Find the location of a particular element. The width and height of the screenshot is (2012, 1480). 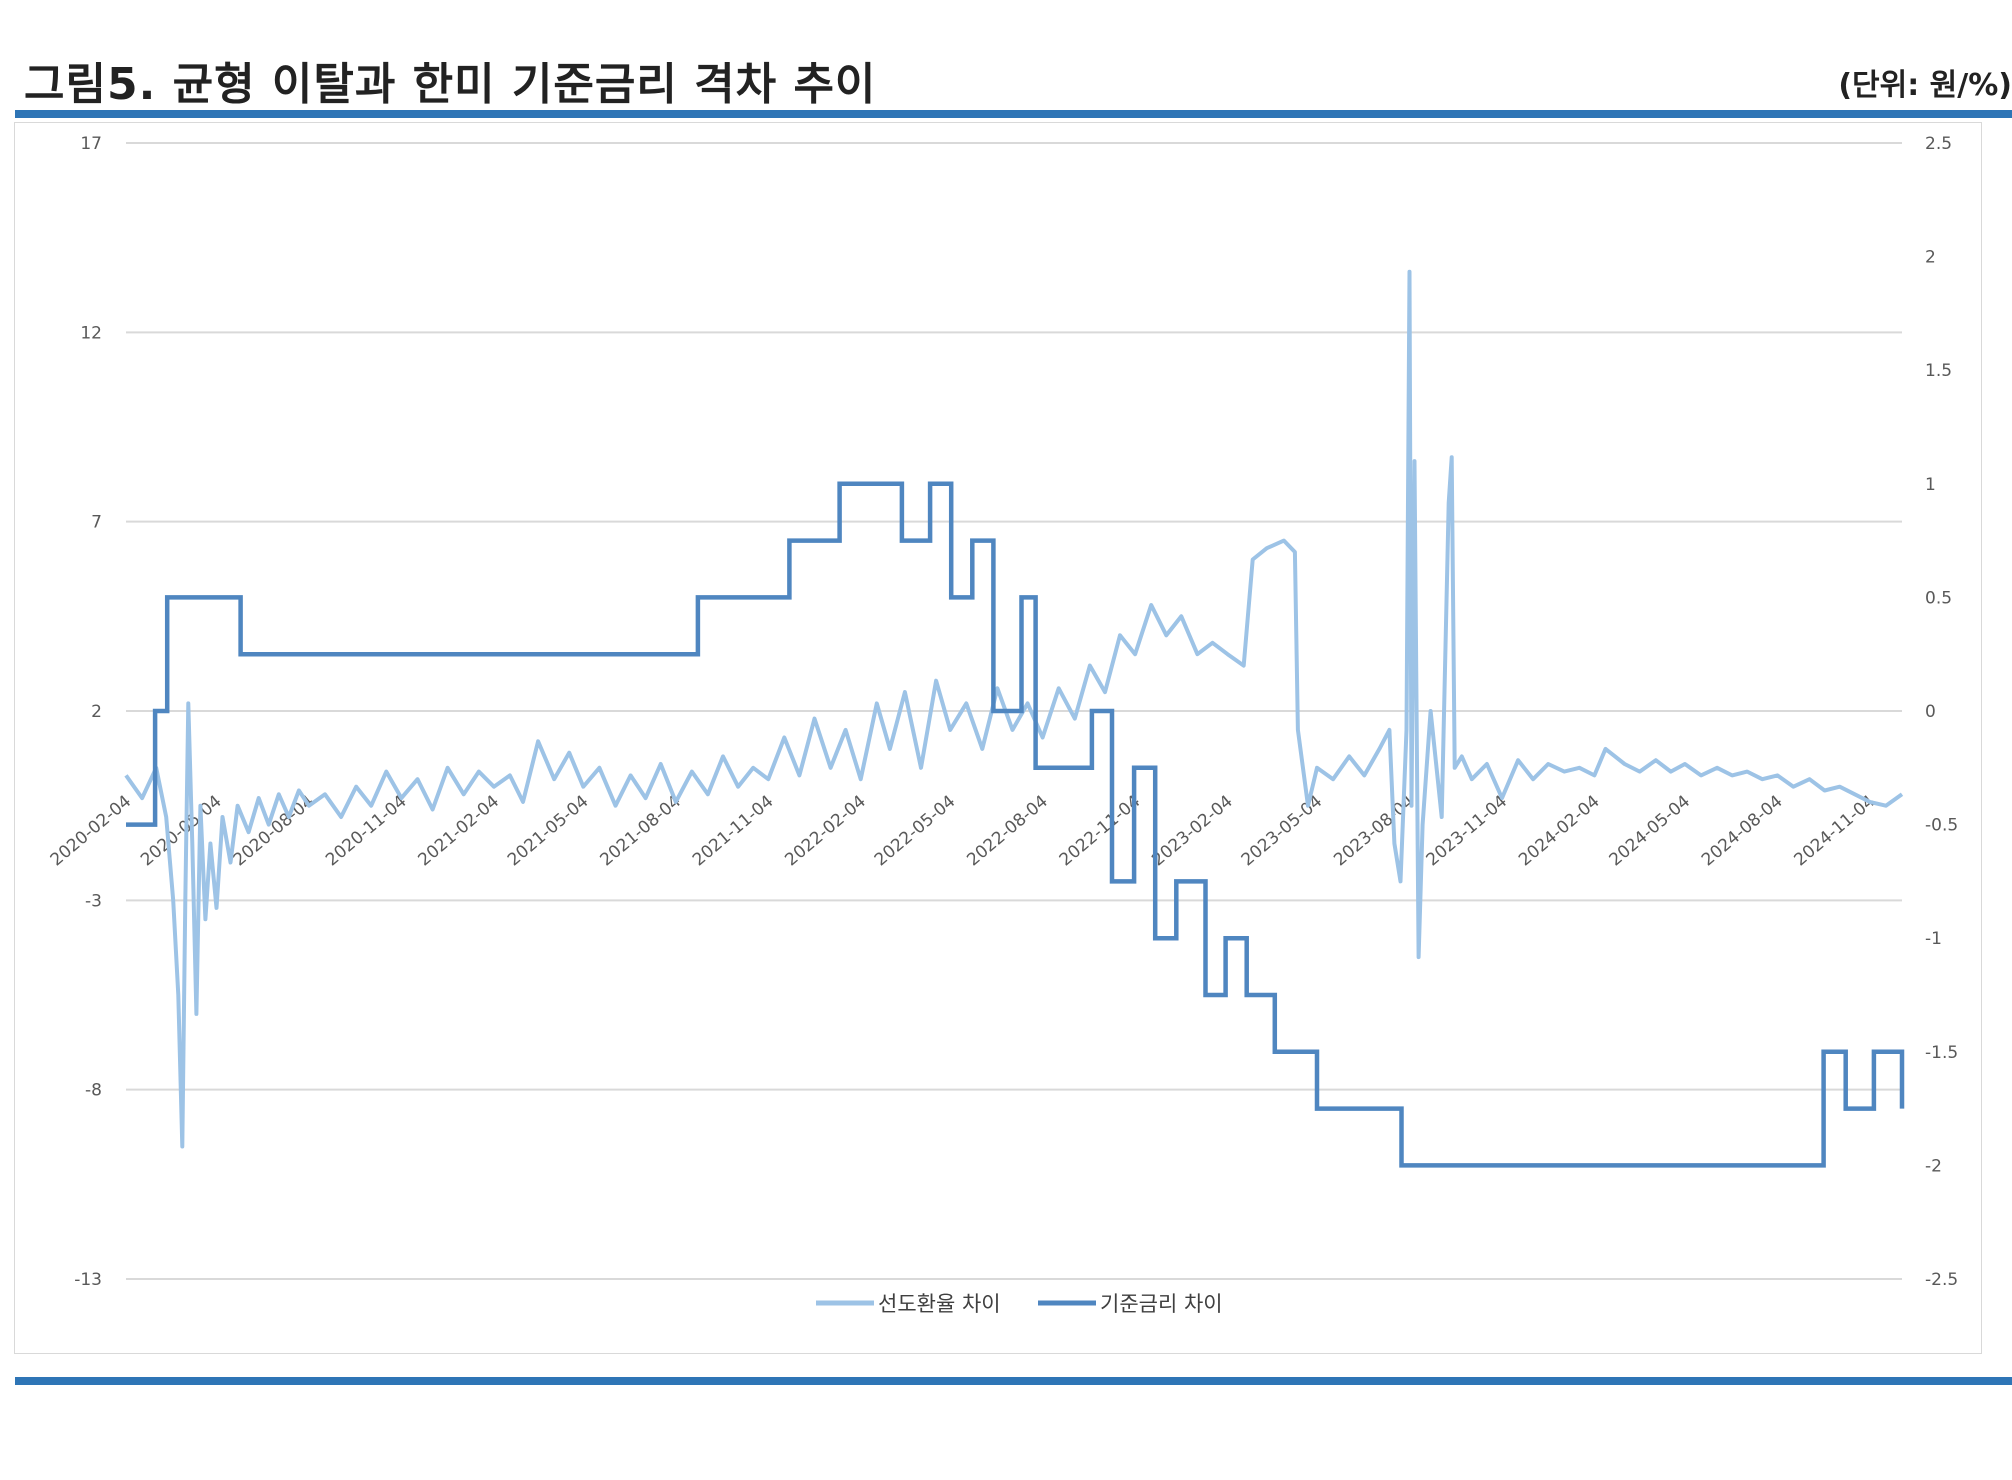

y-right-tick-label: 2.5 is located at coordinates (1938, 144).